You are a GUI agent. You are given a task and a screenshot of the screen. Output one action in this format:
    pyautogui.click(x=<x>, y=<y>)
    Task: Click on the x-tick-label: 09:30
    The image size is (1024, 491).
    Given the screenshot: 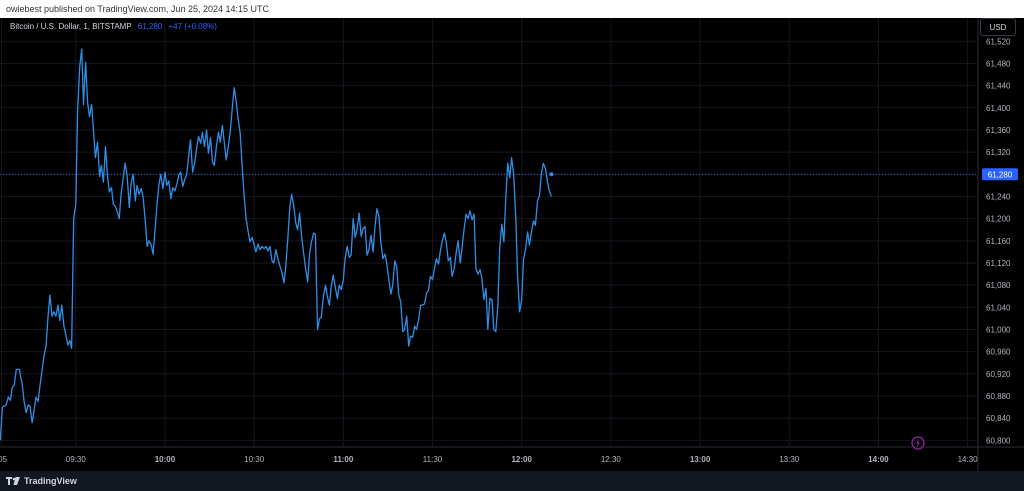 What is the action you would take?
    pyautogui.click(x=76, y=459)
    